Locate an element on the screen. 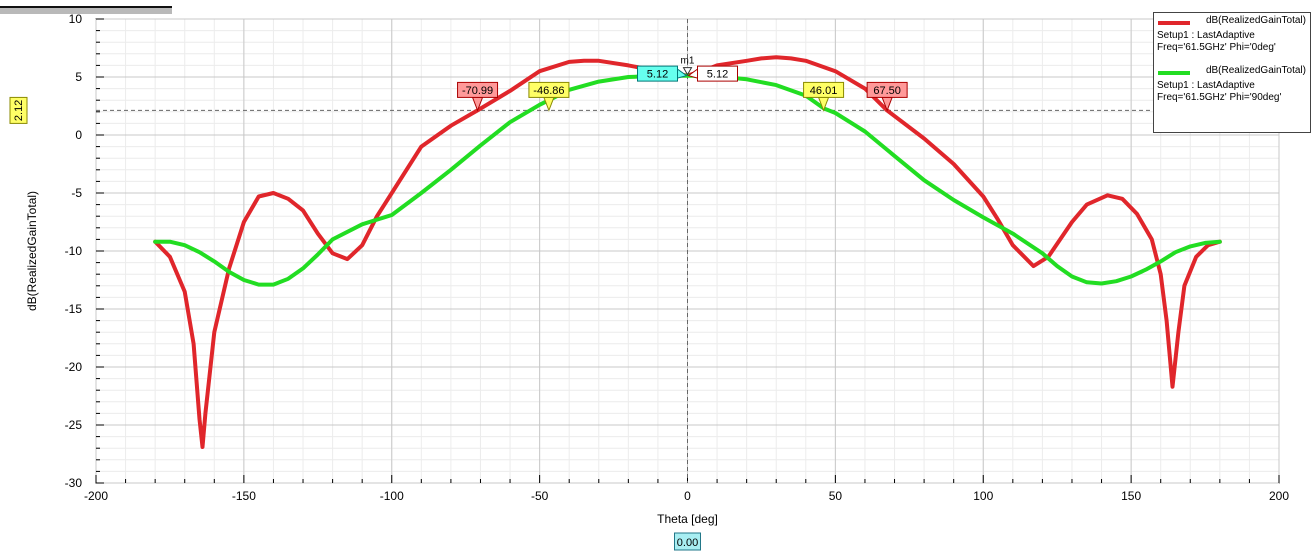 The width and height of the screenshot is (1314, 554). legend-swatch-red is located at coordinates (1174, 23).